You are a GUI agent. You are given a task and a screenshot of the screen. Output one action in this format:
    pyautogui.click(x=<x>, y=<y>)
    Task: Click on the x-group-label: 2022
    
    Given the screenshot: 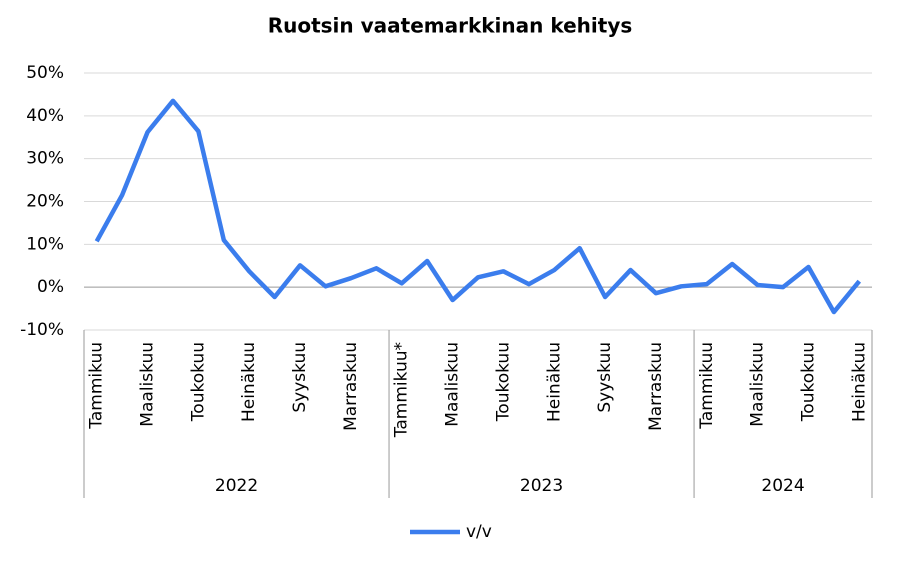 What is the action you would take?
    pyautogui.click(x=236, y=486)
    